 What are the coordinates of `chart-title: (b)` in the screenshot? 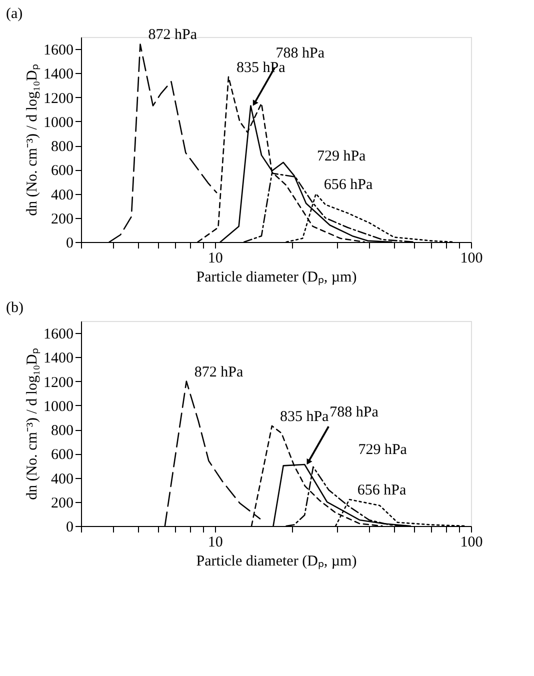 It's located at (15, 308).